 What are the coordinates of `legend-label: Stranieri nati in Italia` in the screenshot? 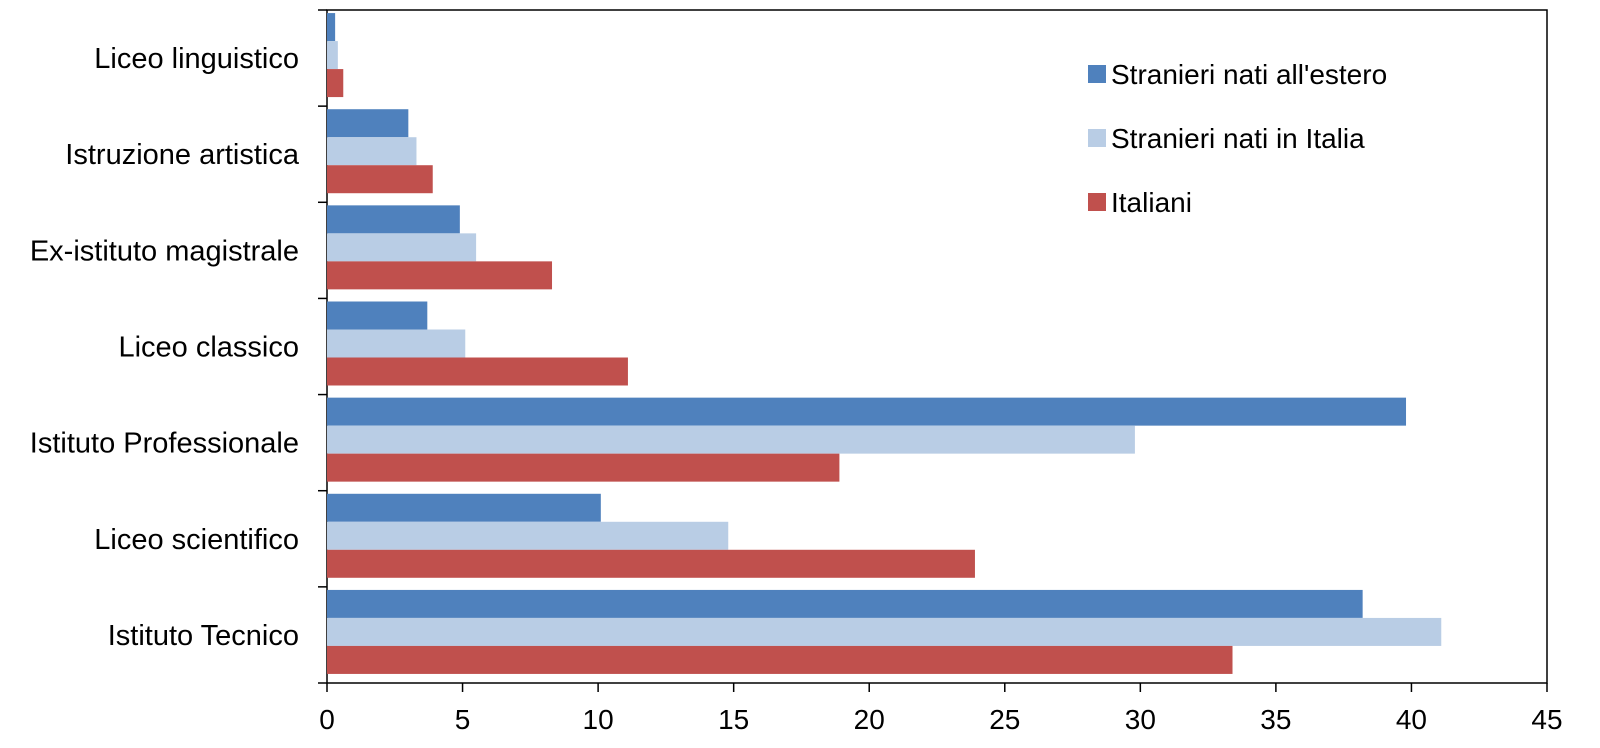 It's located at (1238, 138).